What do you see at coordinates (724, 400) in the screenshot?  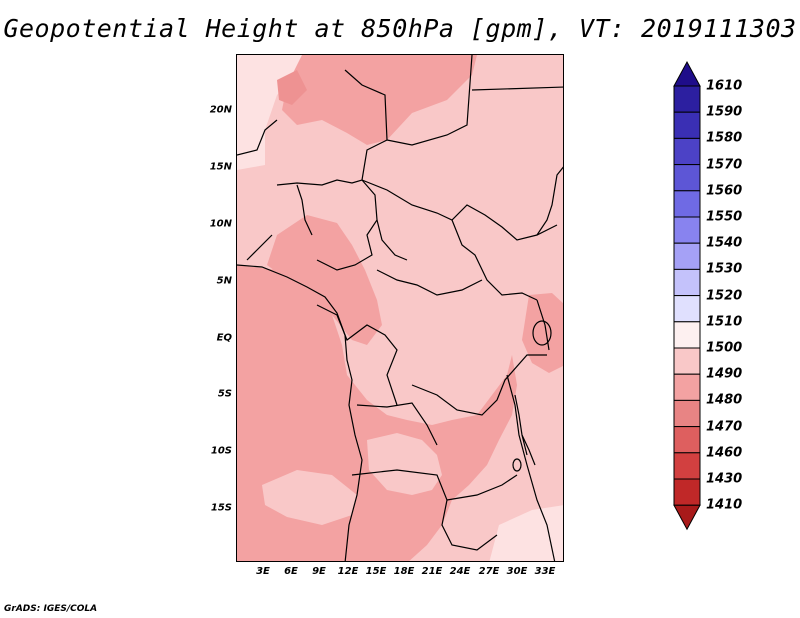 I see `colorbar-level-label: 1480` at bounding box center [724, 400].